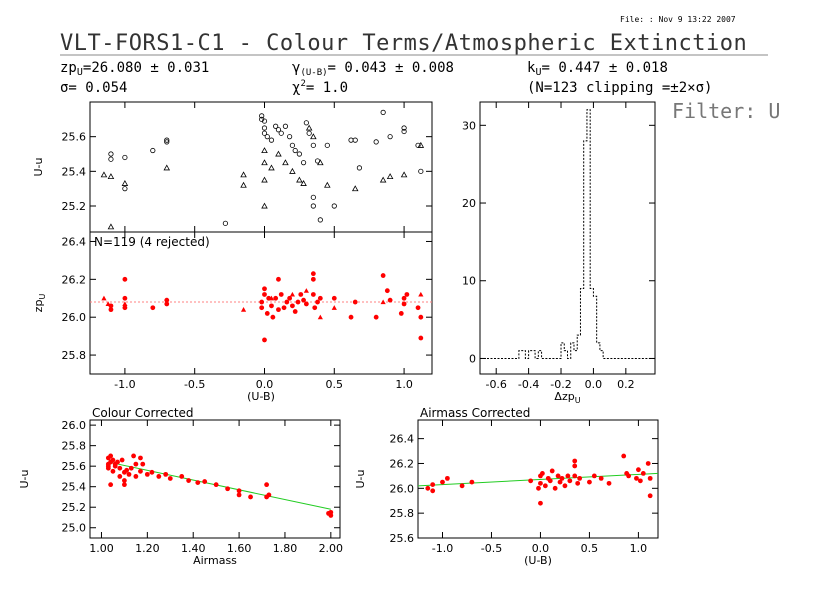  I want to click on airmass-ytick-label: 26.0, so click(402, 488).